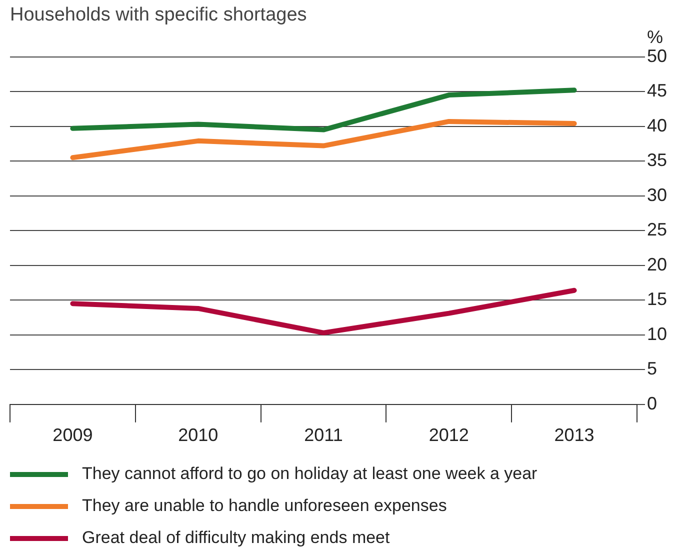  I want to click on y-tick-label: 30, so click(657, 194).